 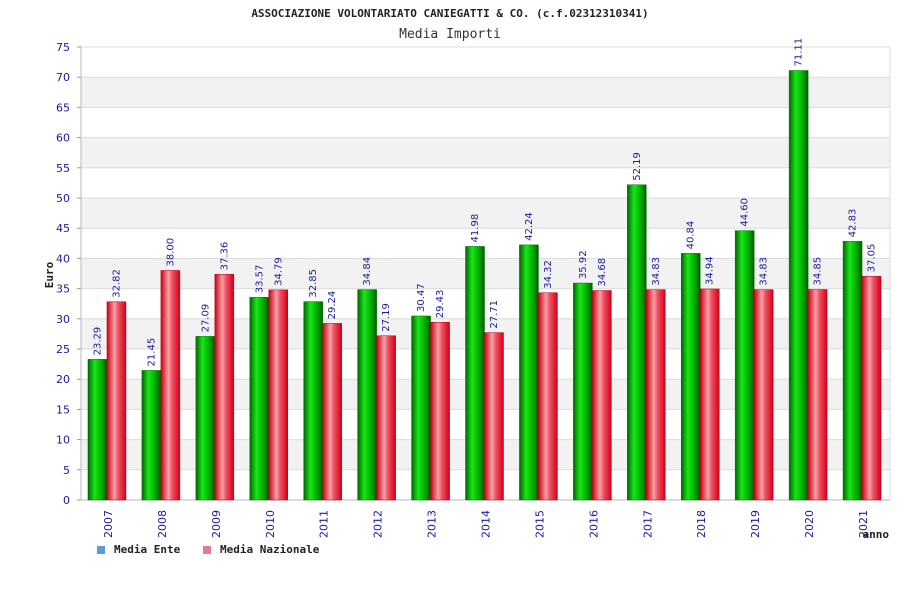 I want to click on bar-media-nazionale-2019, so click(x=763, y=395).